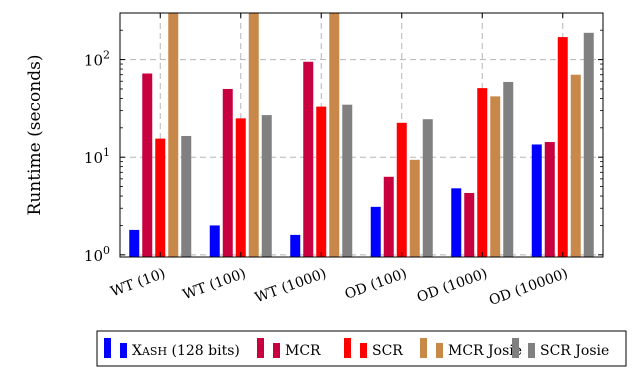 This screenshot has height=371, width=634. I want to click on x-category-label: OD (1000), so click(452, 286).